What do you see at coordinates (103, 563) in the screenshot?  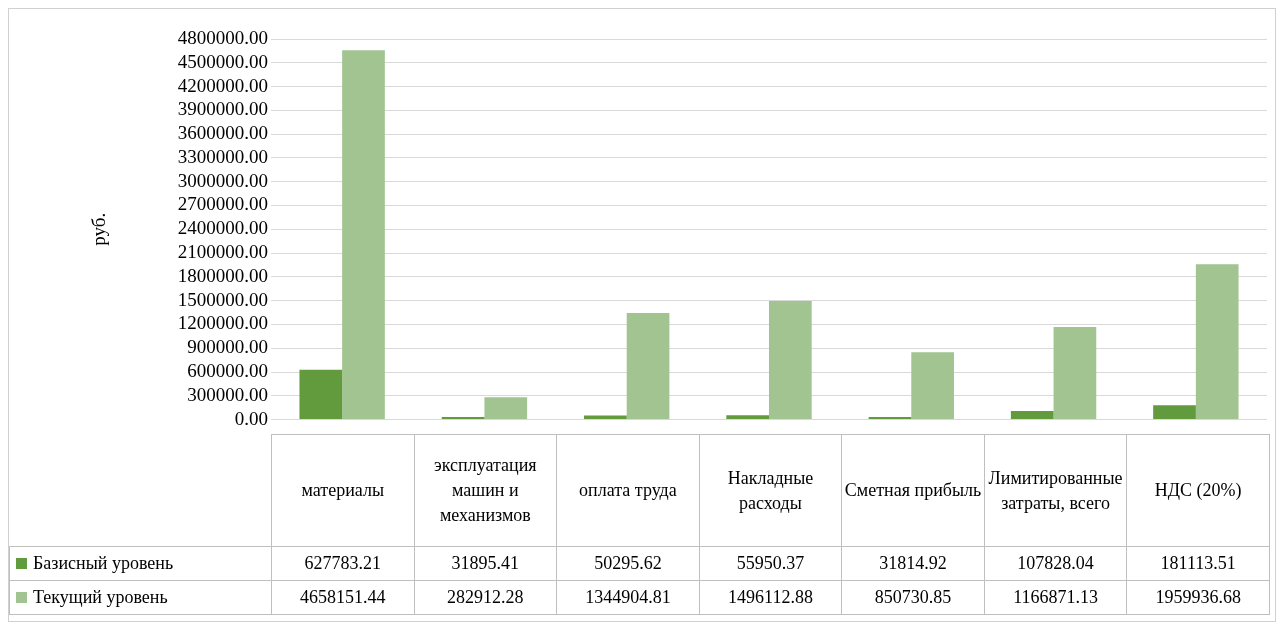 I see `legend-label: Базисный уровень` at bounding box center [103, 563].